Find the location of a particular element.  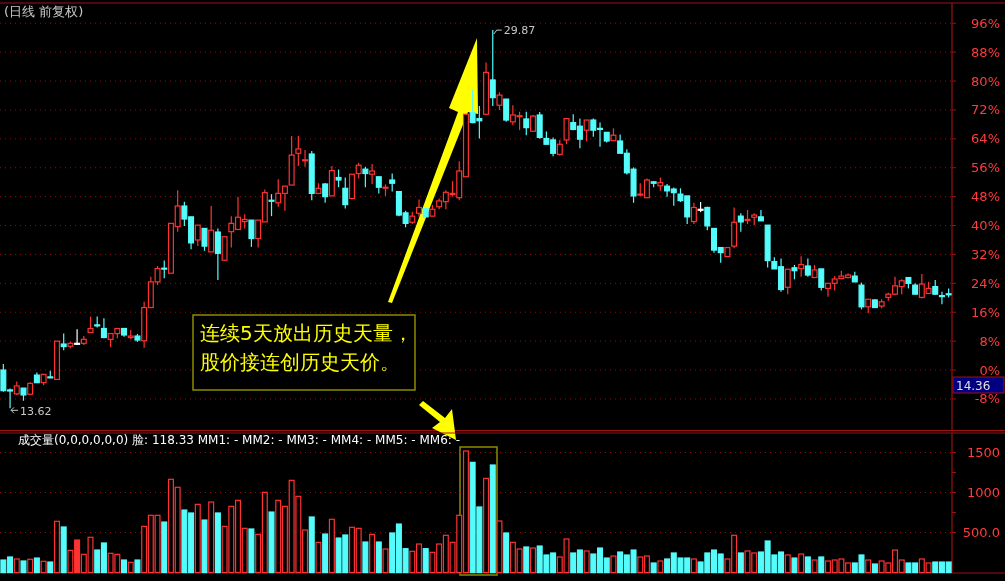

y-tick-label: 24% is located at coordinates (985, 283).